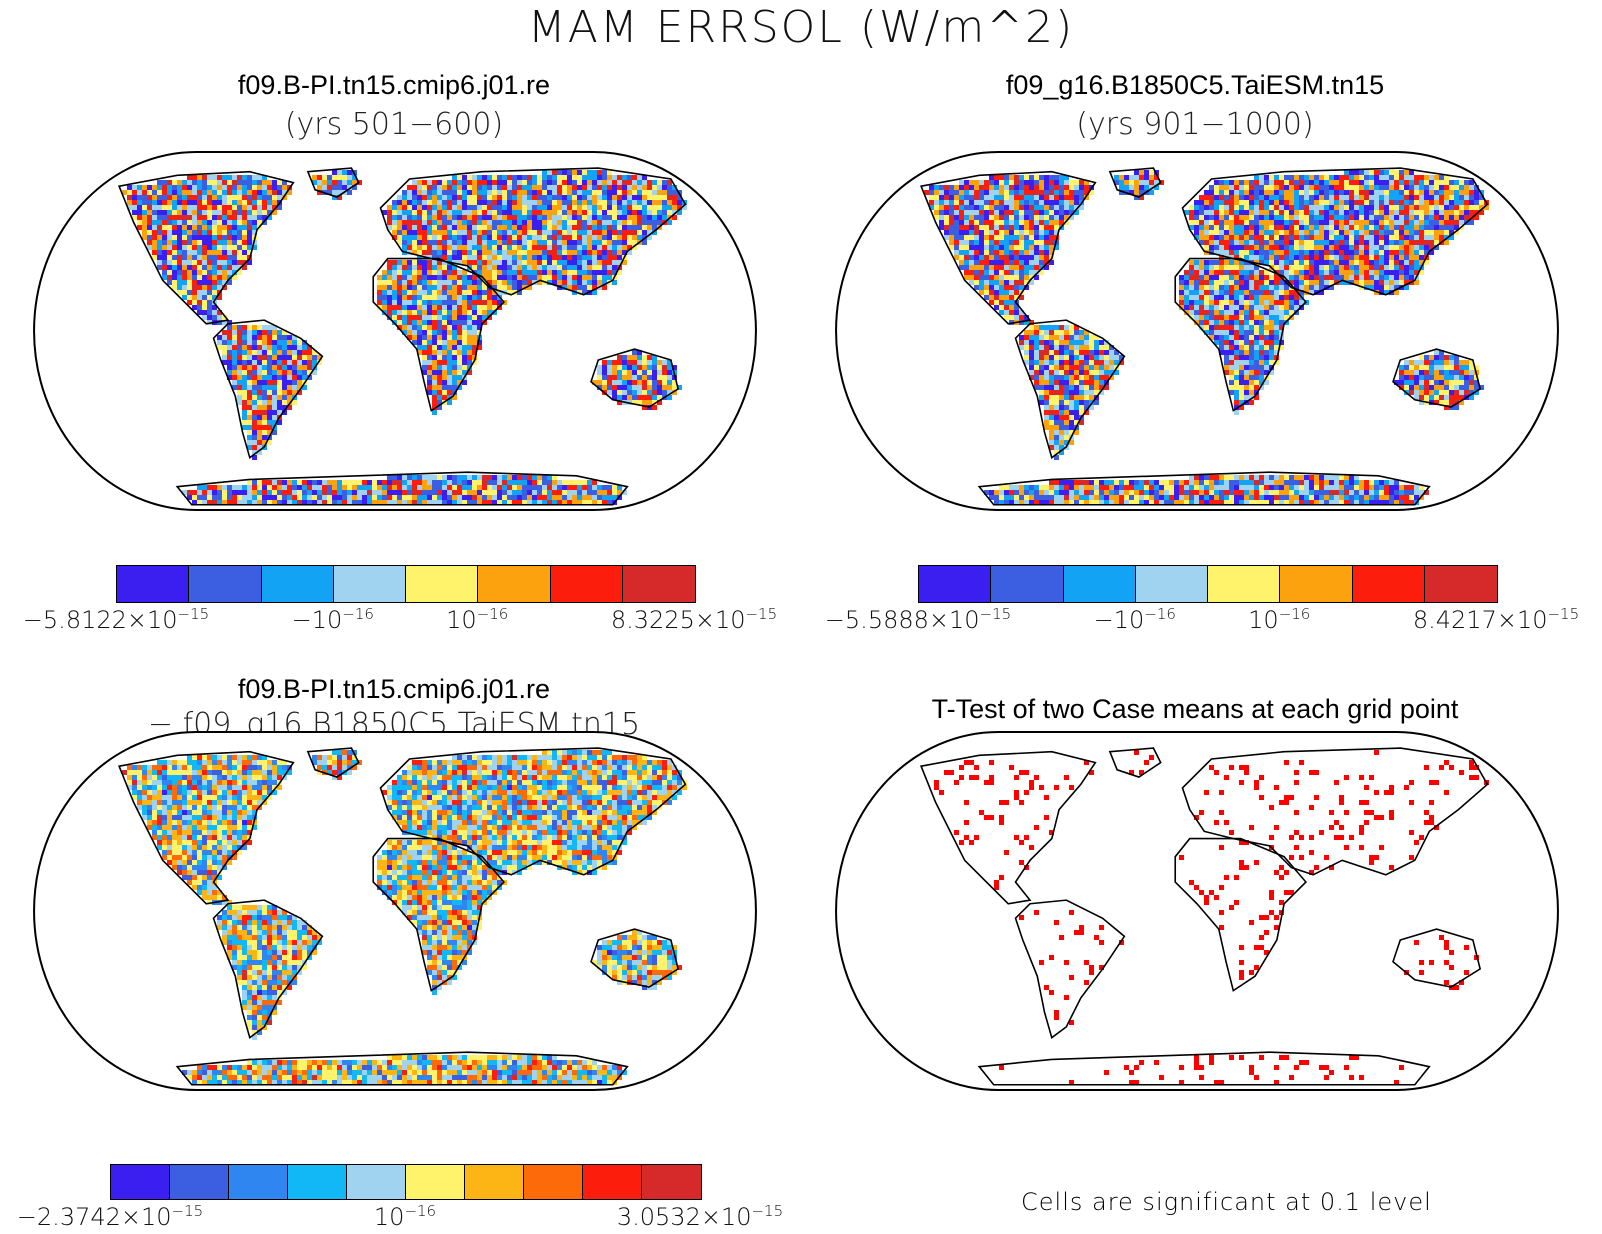 The height and width of the screenshot is (1234, 1602). What do you see at coordinates (1480, 620) in the screenshot?
I see `tick-label-base: 8.4217×10` at bounding box center [1480, 620].